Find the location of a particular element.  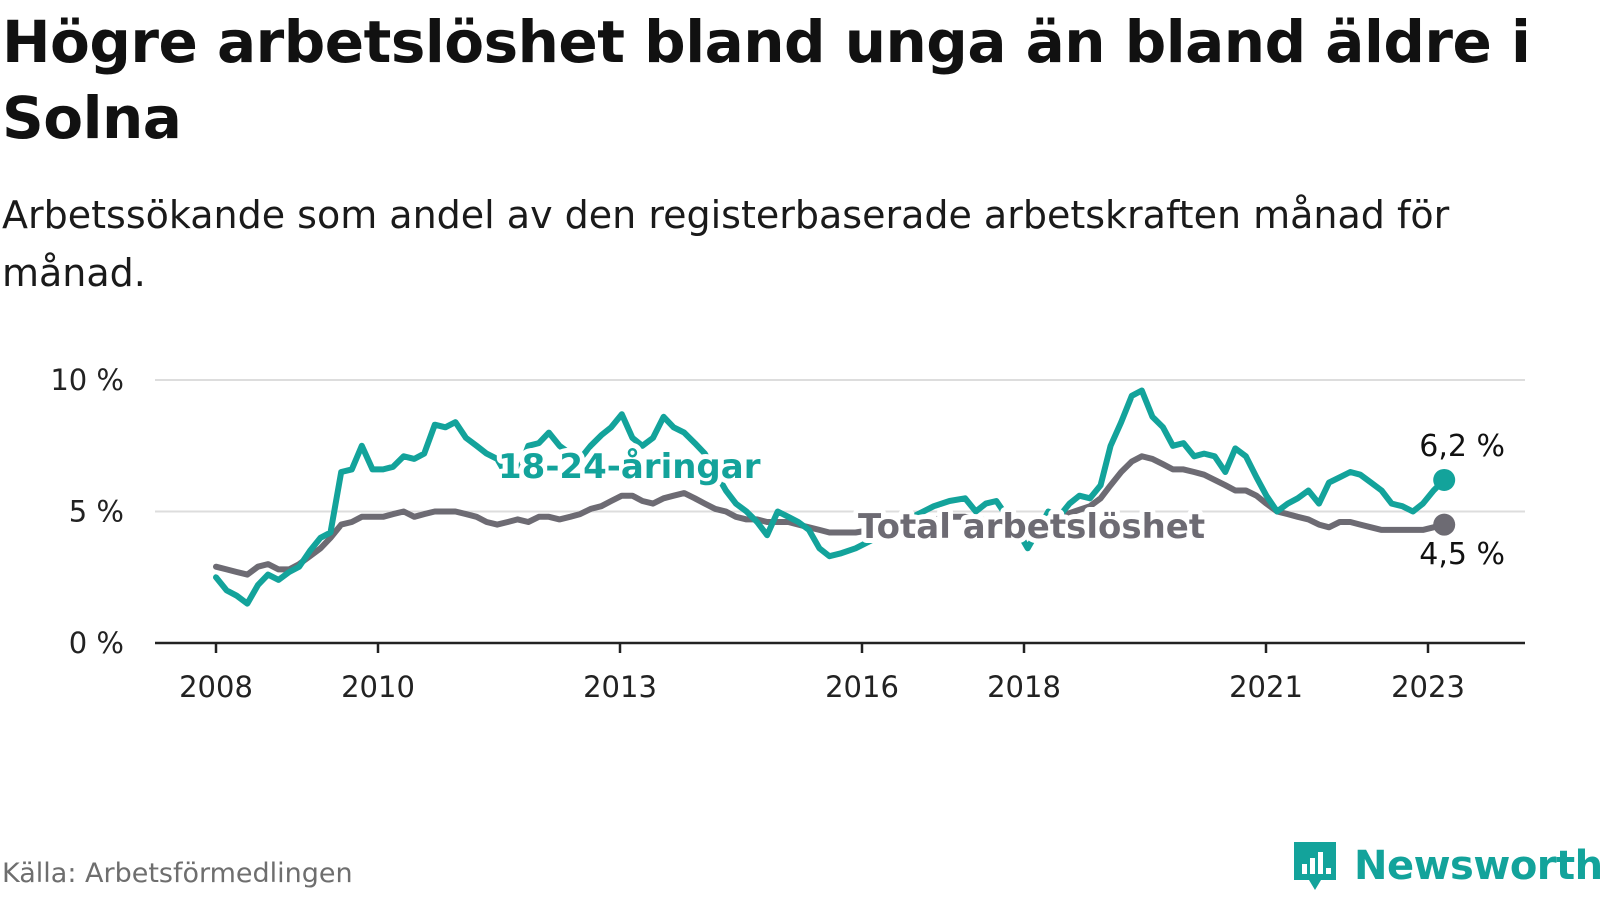

series-line-total is located at coordinates (830, 515).